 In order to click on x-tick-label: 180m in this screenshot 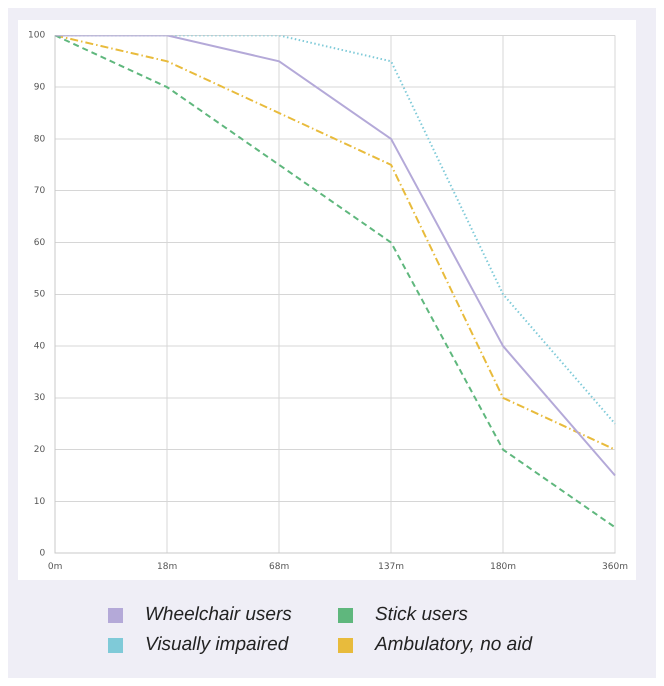, I will do `click(503, 567)`.